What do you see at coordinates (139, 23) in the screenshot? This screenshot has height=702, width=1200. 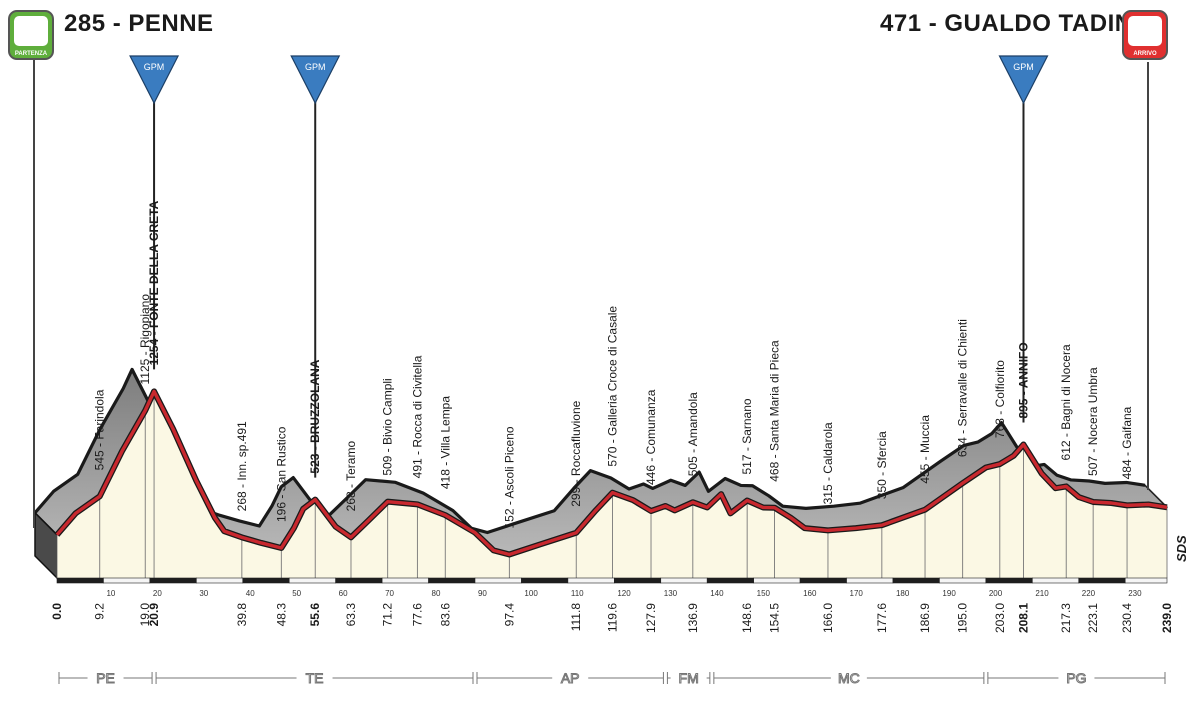 I see `start-city-title: 285 - PENNE` at bounding box center [139, 23].